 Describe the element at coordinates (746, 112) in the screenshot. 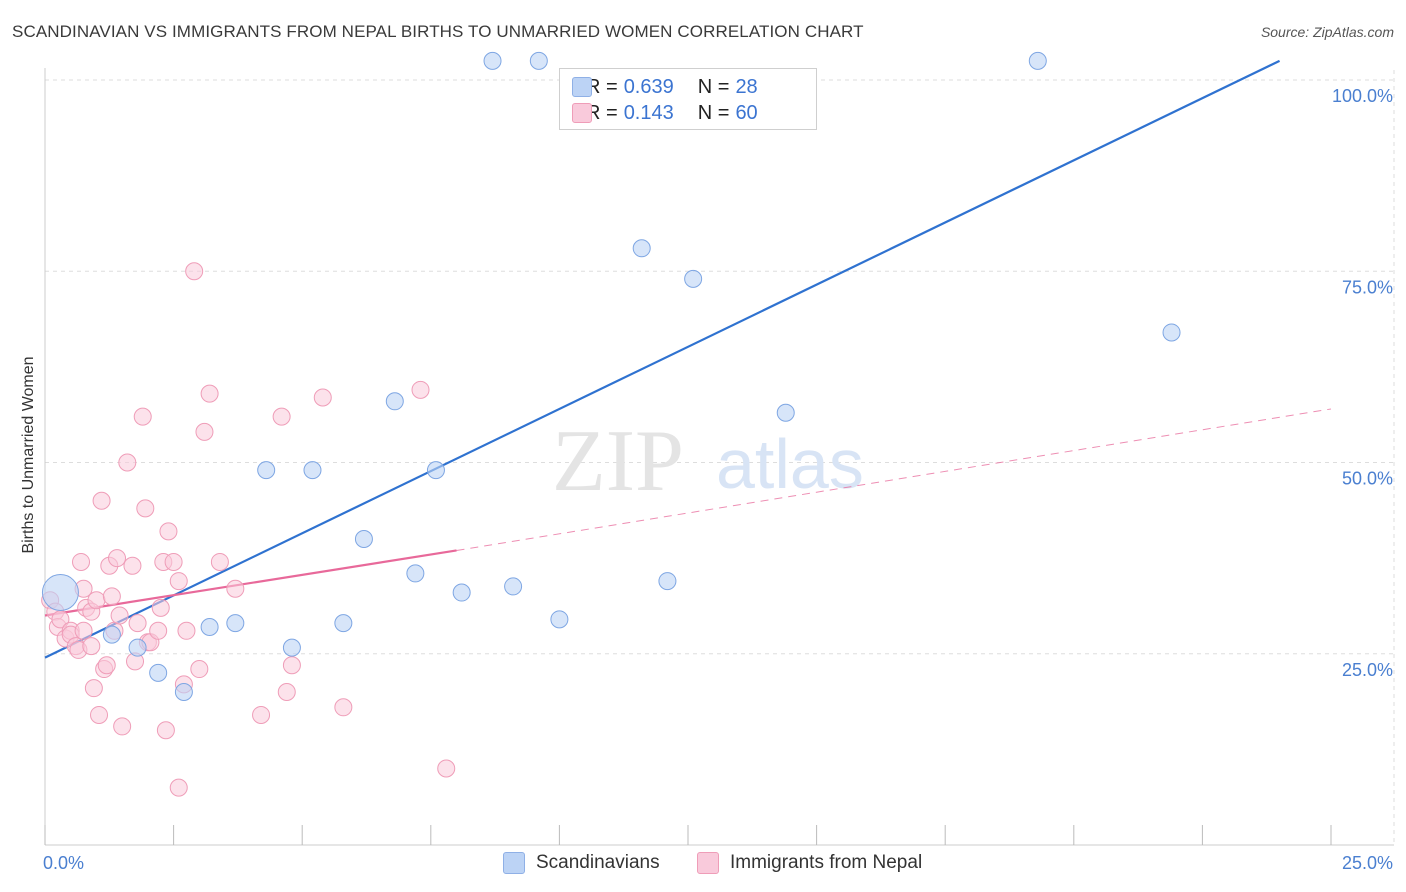

I see `legend-n-value: 60` at that location.